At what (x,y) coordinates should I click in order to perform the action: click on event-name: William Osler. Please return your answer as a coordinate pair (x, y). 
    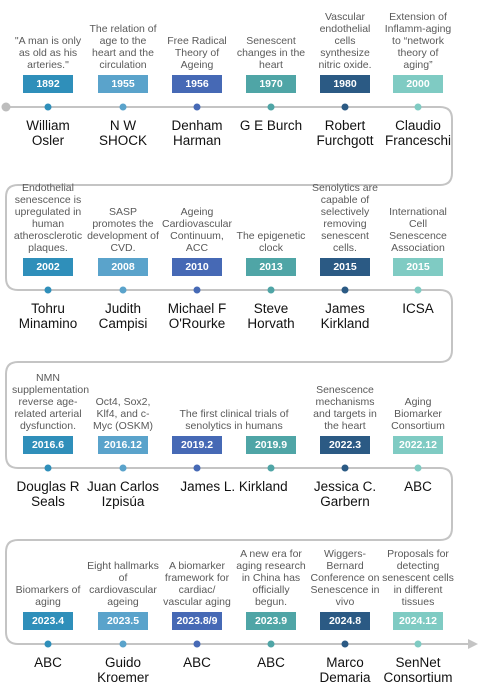
    Looking at the image, I should click on (48, 133).